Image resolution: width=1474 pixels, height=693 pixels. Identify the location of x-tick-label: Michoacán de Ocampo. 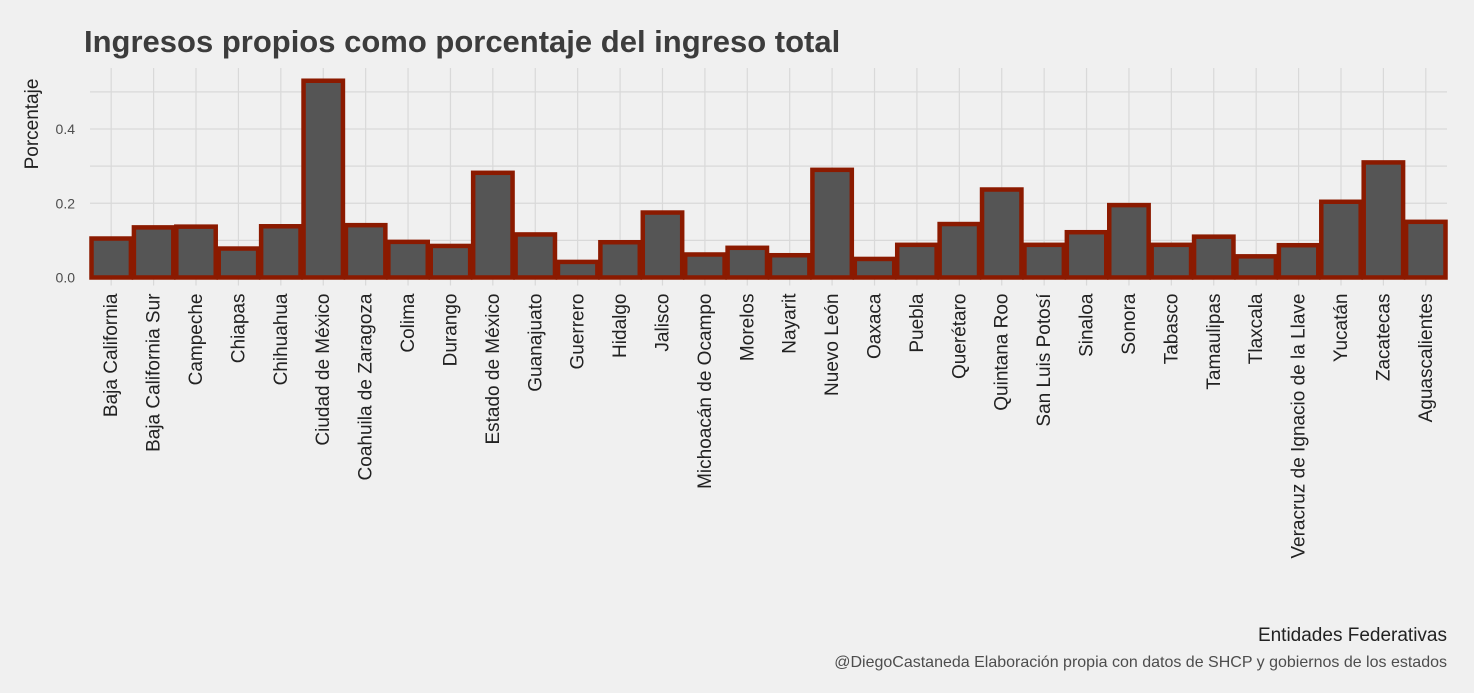
(705, 391).